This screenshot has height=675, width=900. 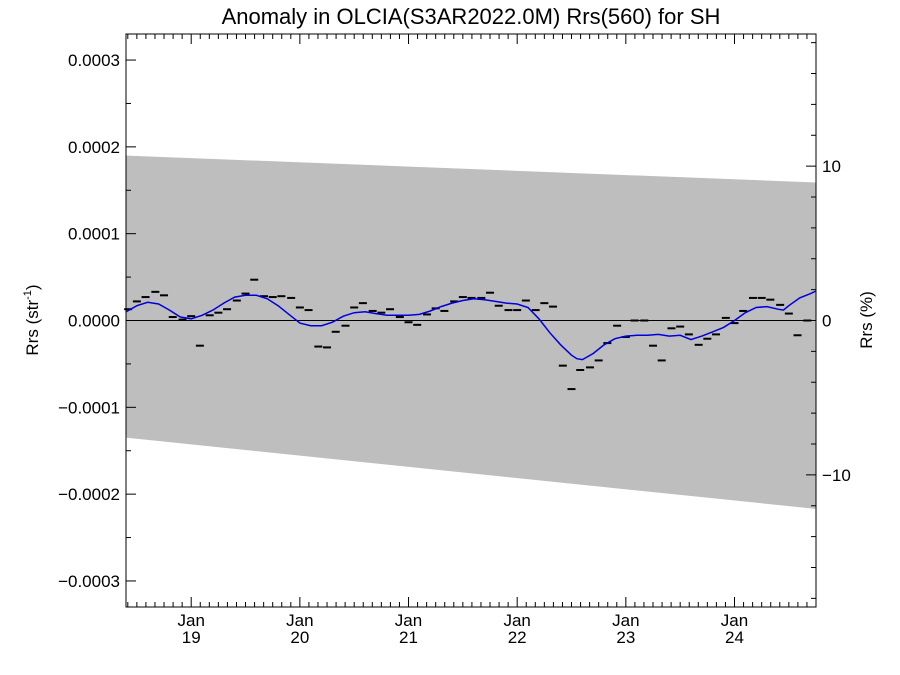 I want to click on x-tick-year-label: 24, so click(x=734, y=637).